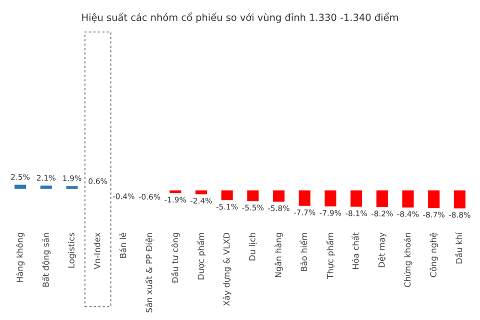  I want to click on chart-title: Hiệu suất các nhóm cổ phiếu so với vùng đỉnh 1.330 -1.340 điểm, so click(240, 17).